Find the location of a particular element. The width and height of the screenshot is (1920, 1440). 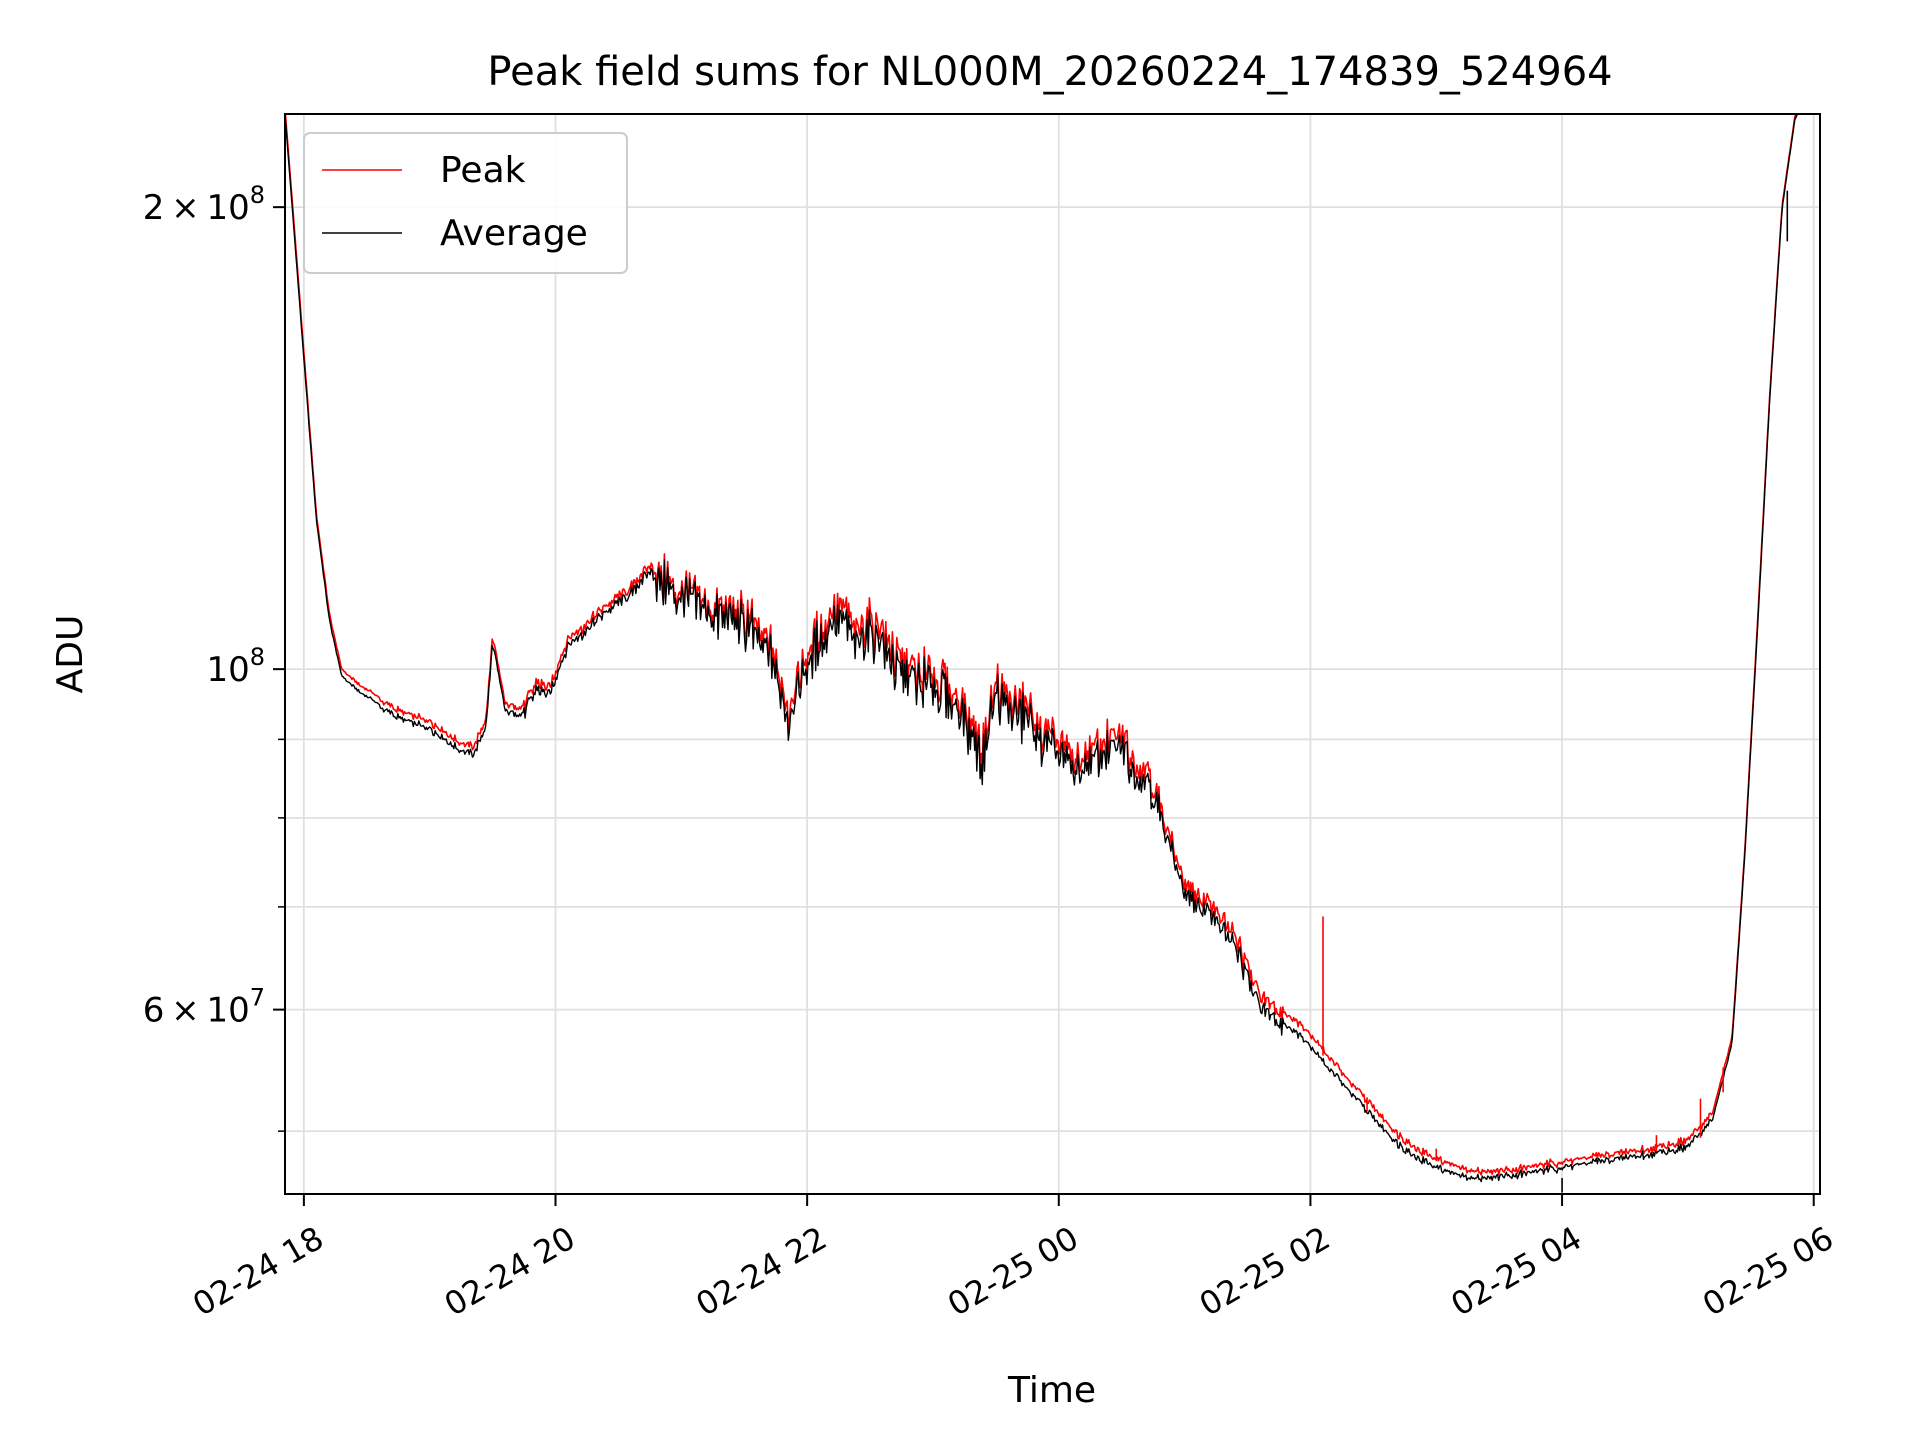

legend-label-average: Average is located at coordinates (514, 233).